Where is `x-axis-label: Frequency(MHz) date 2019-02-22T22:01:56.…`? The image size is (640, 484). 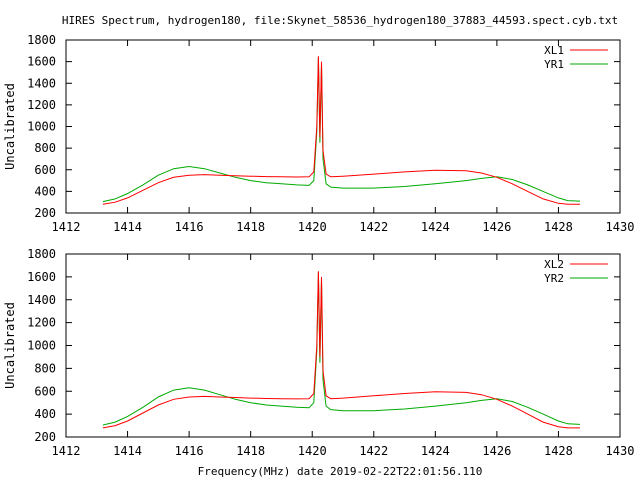
x-axis-label: Frequency(MHz) date 2019-02-22T22:01:56.… is located at coordinates (340, 471).